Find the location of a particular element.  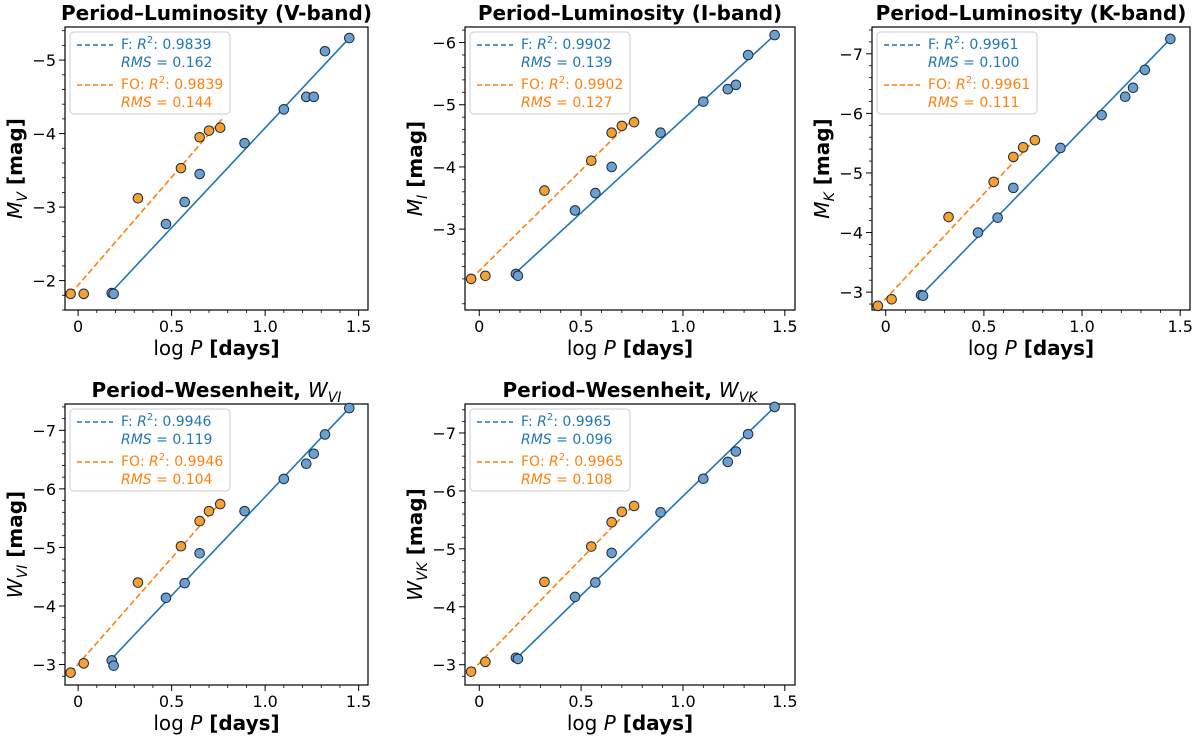

y-tick-label: −6 is located at coordinates (444, 43).